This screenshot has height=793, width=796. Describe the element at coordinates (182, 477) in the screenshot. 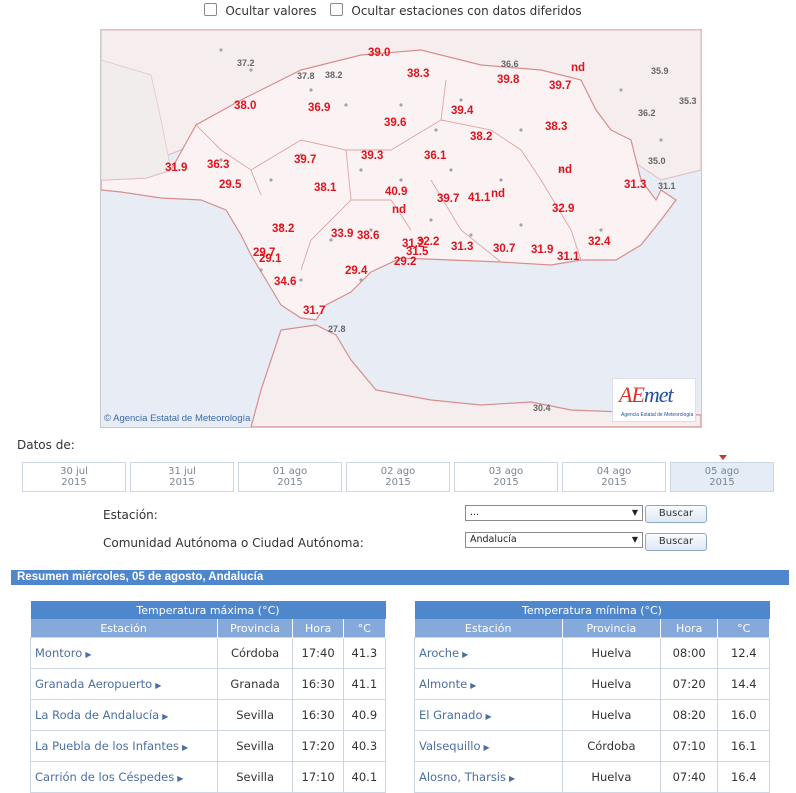

I see `date-tab: 31 jul 2015` at that location.